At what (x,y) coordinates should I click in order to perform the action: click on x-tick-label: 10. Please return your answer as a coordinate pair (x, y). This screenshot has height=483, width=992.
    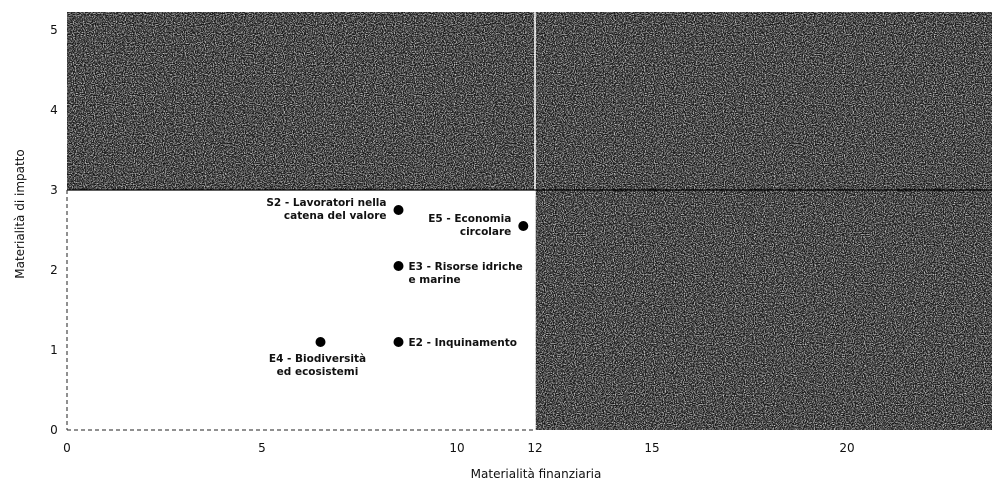
    Looking at the image, I should click on (456, 448).